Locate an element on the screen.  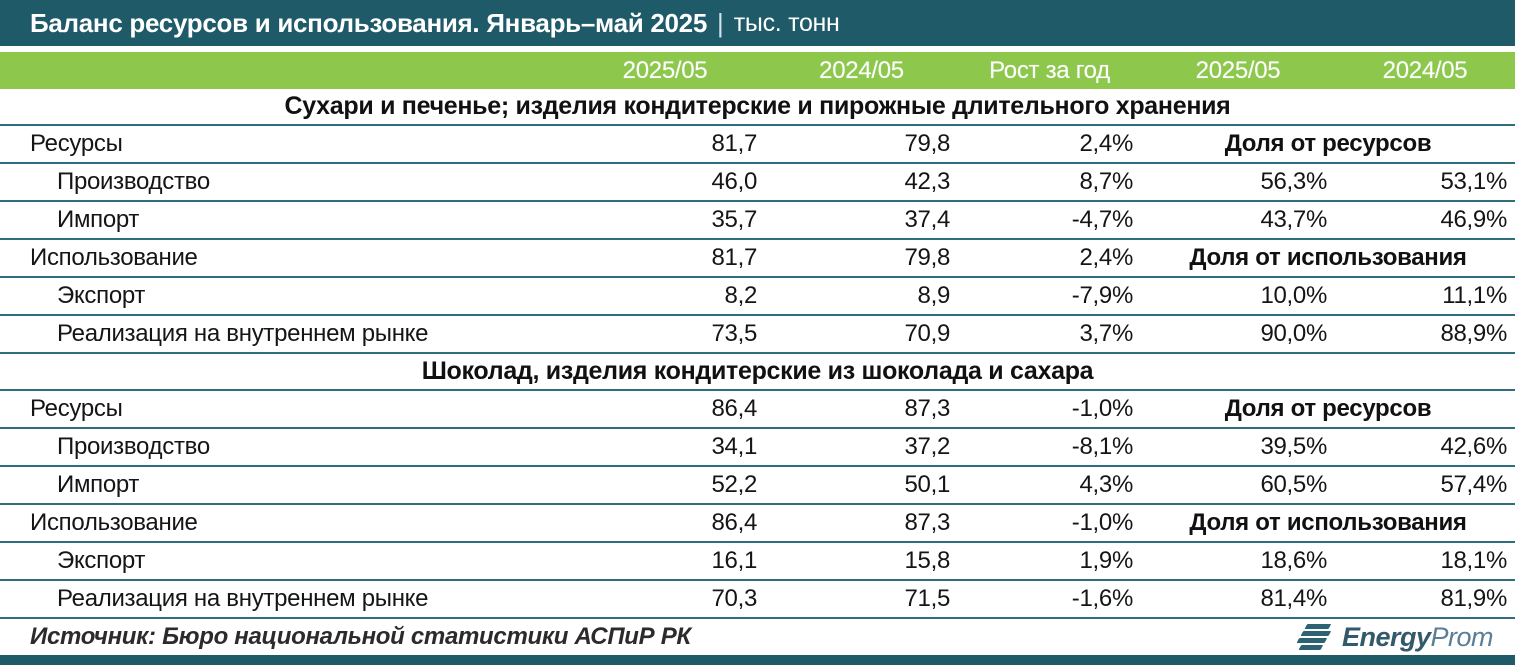
value-cell: 56,3% is located at coordinates (1293, 181).